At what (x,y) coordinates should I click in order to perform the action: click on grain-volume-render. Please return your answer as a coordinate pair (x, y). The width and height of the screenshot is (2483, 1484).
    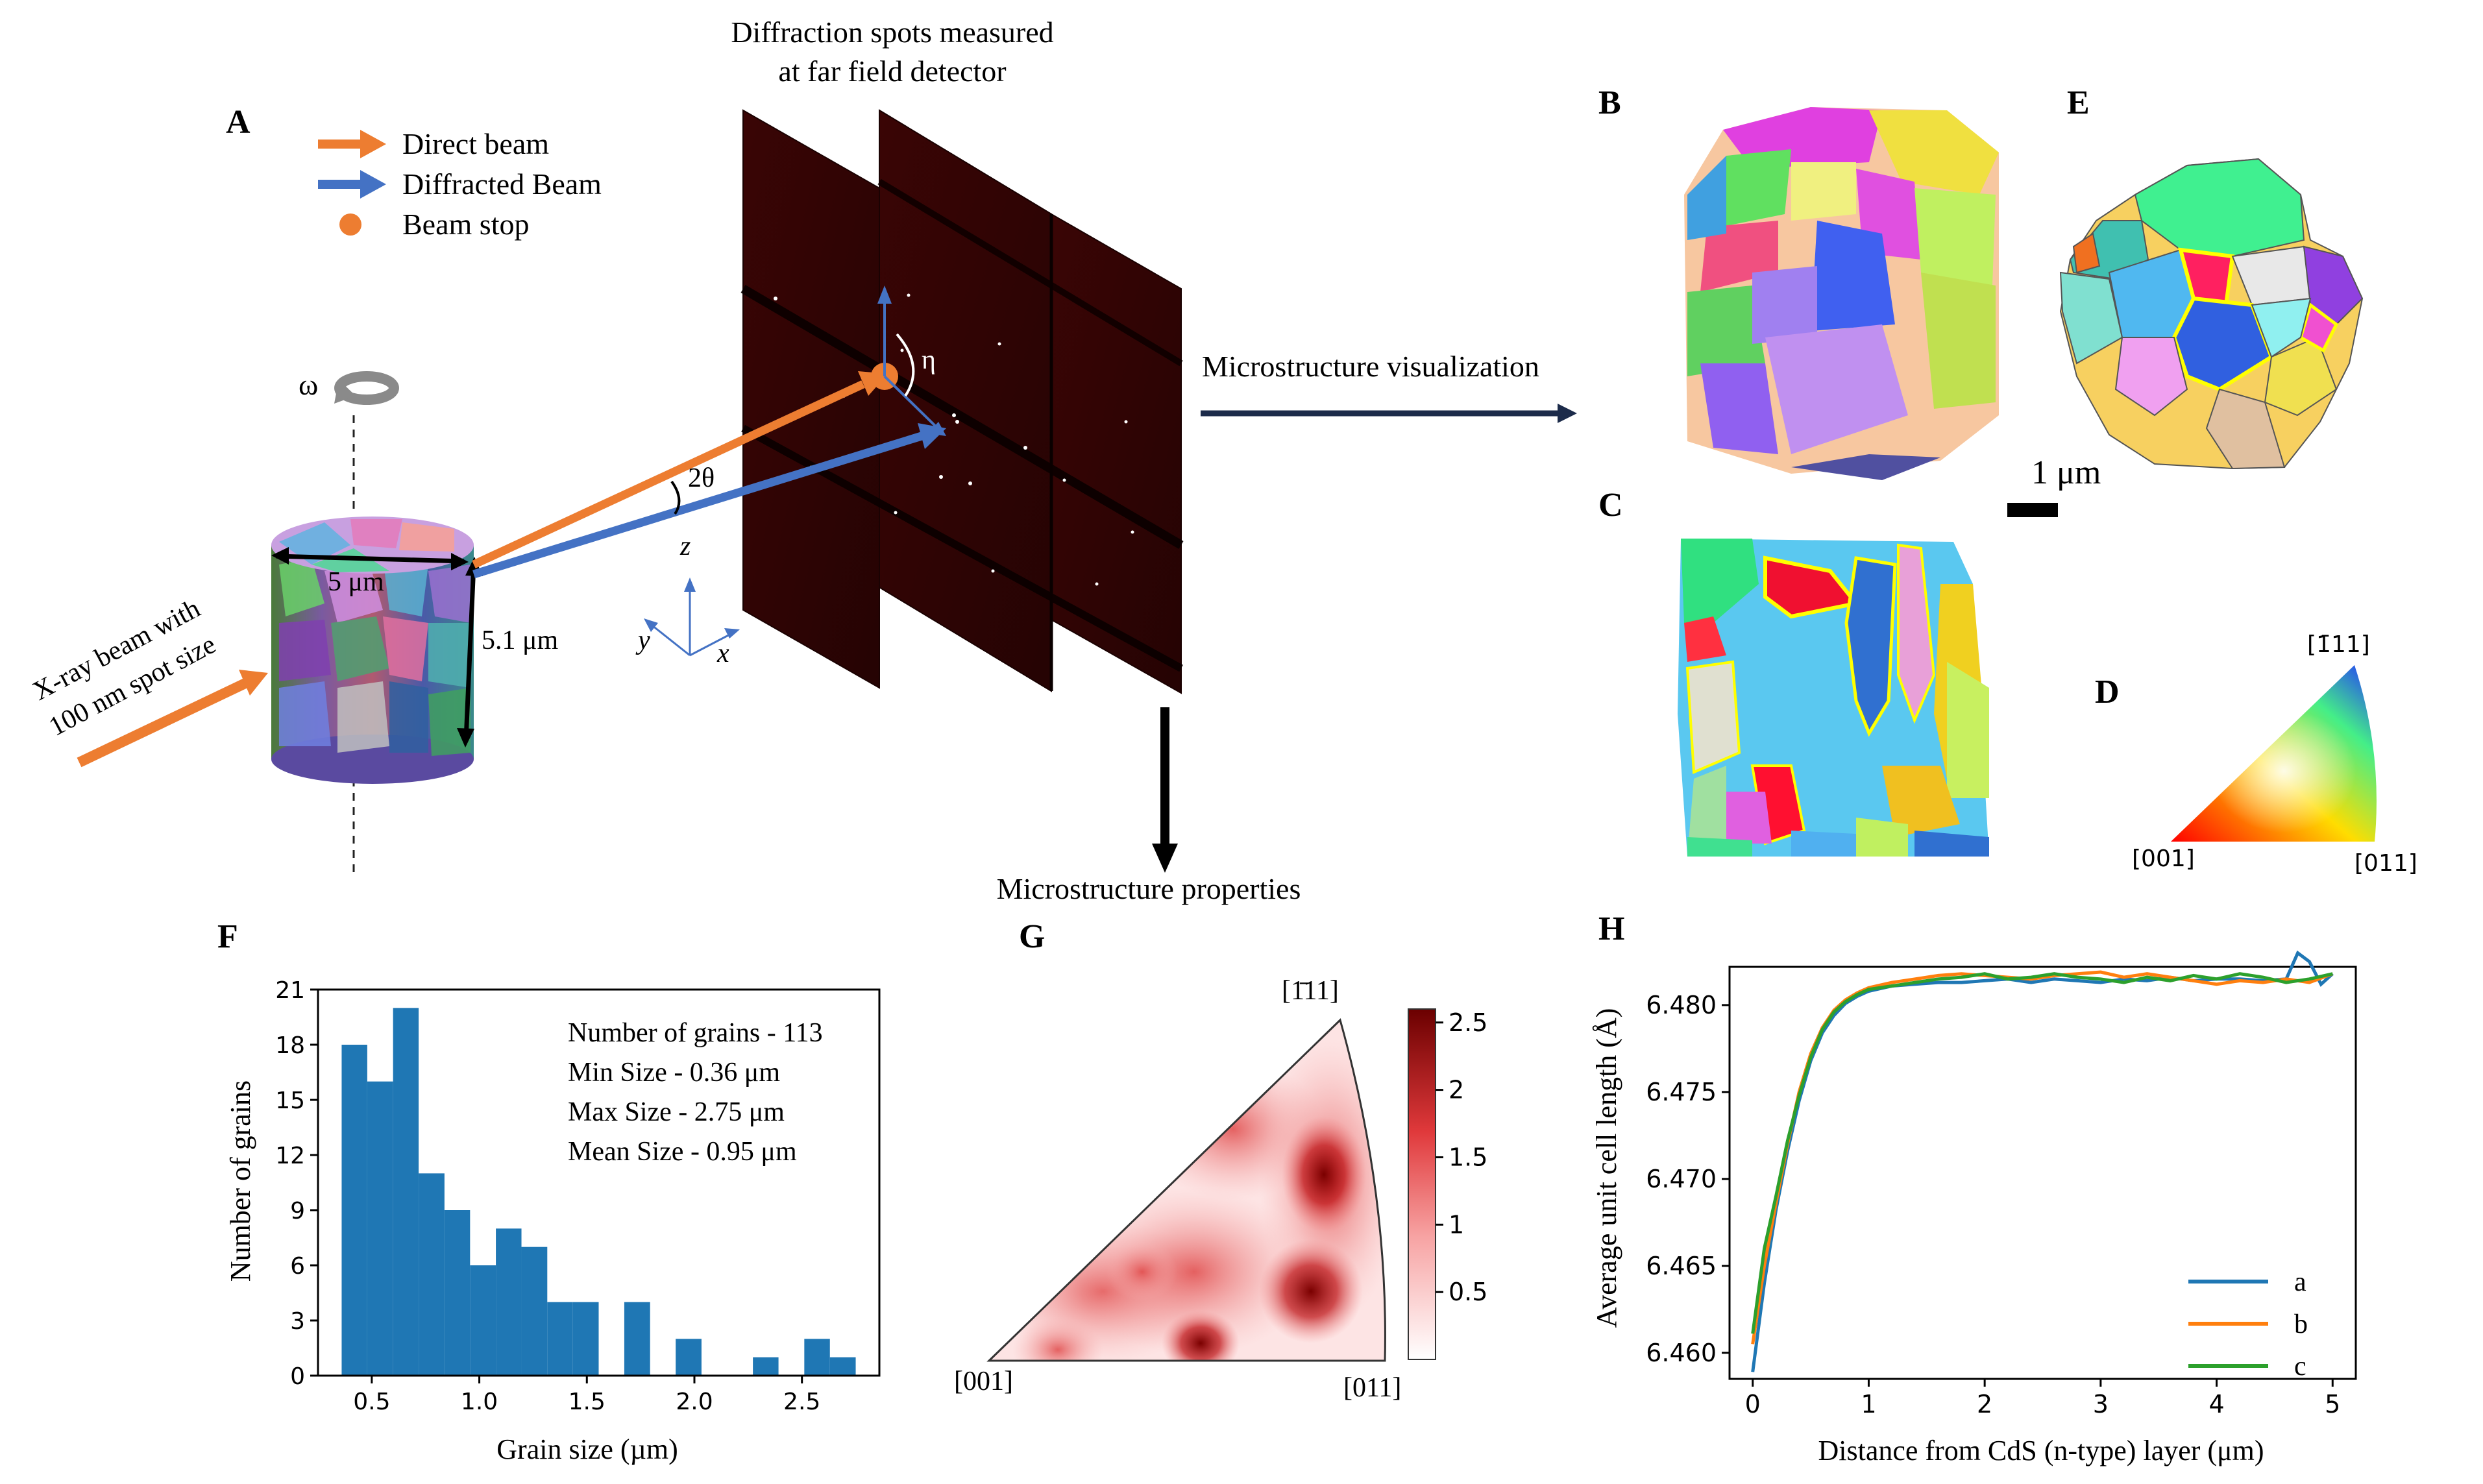
    Looking at the image, I should click on (1842, 293).